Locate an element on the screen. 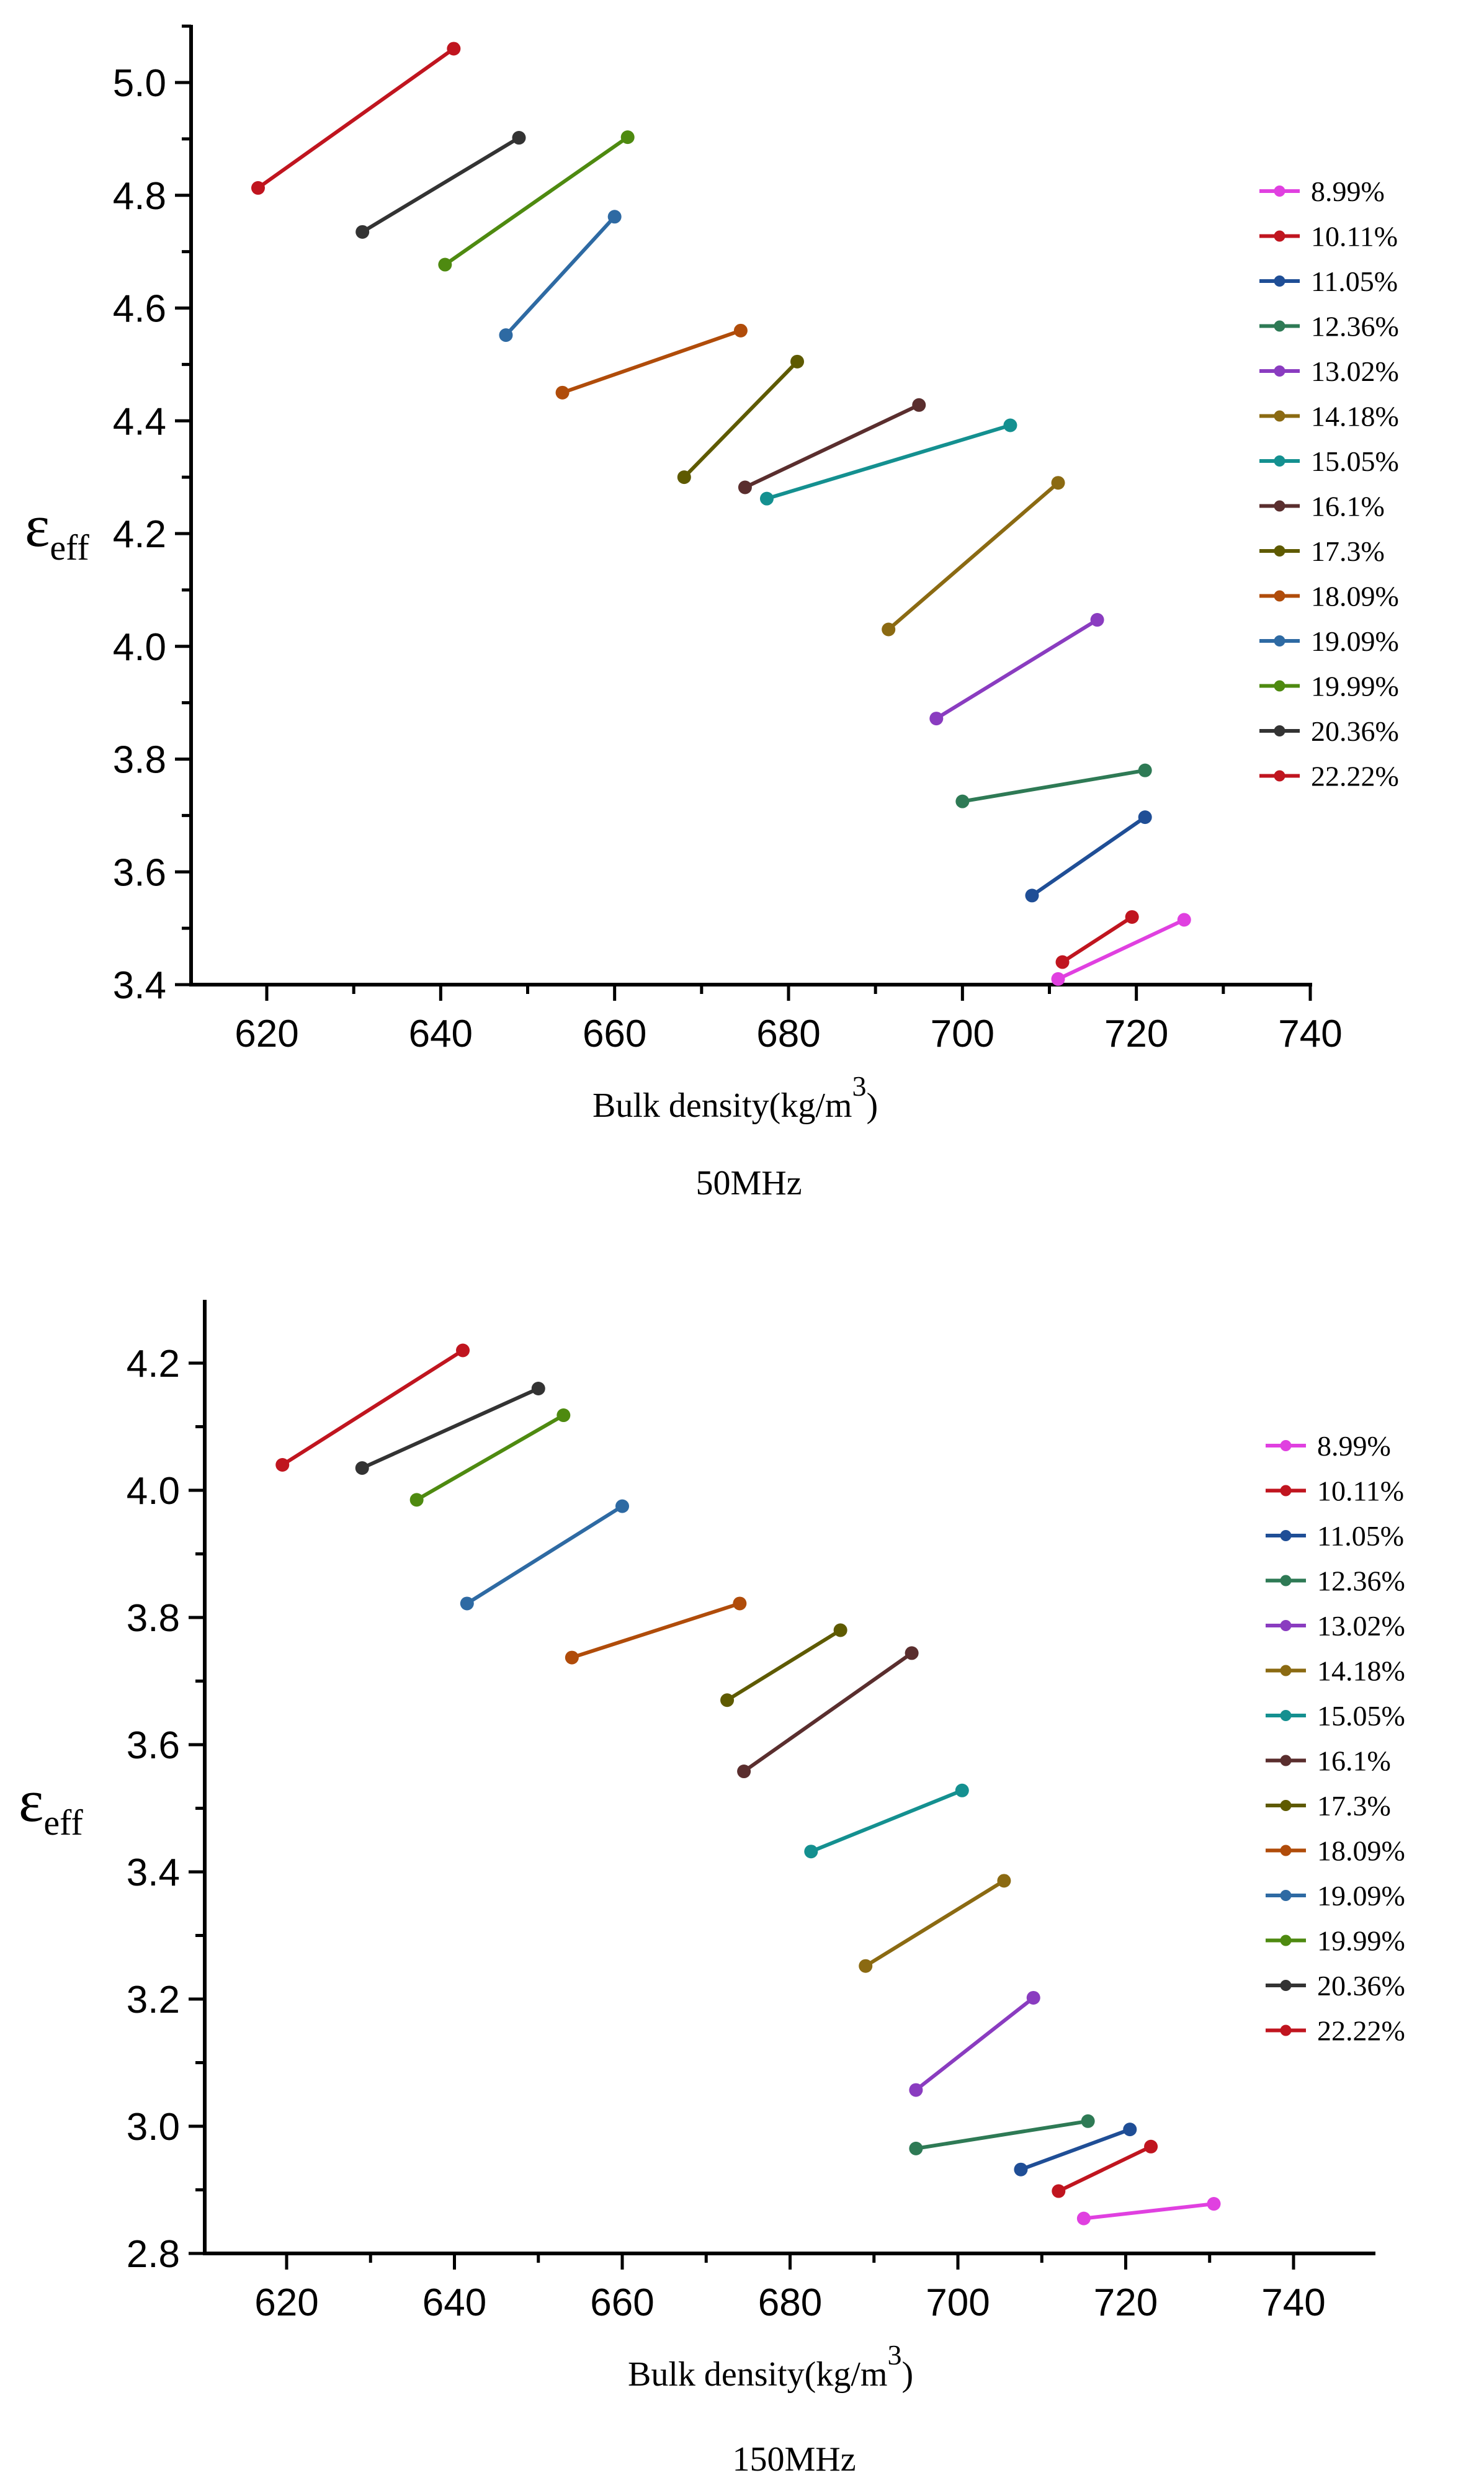 This screenshot has height=2483, width=1484. y-tick-label: 3.2 is located at coordinates (153, 2000).